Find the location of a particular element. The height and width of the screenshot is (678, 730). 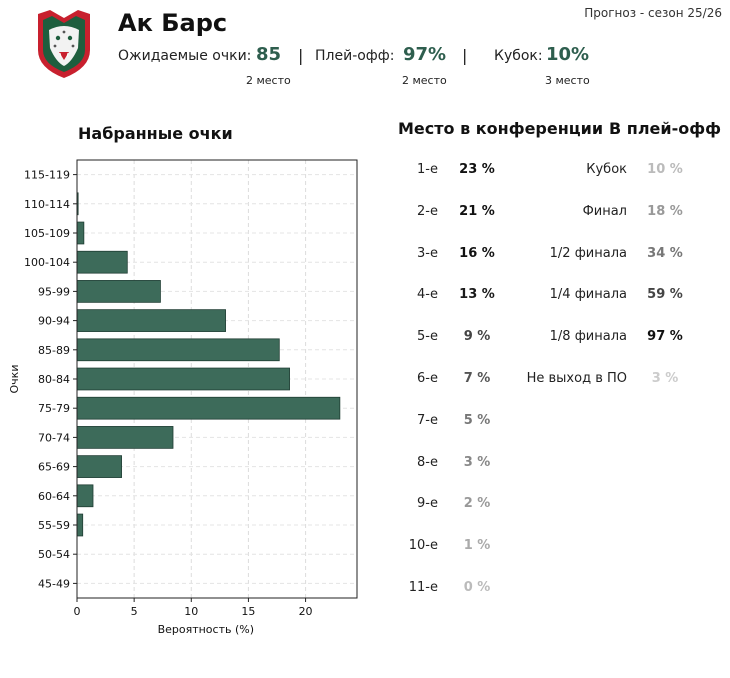

y-tick-label: 60-64 is located at coordinates (54, 496).